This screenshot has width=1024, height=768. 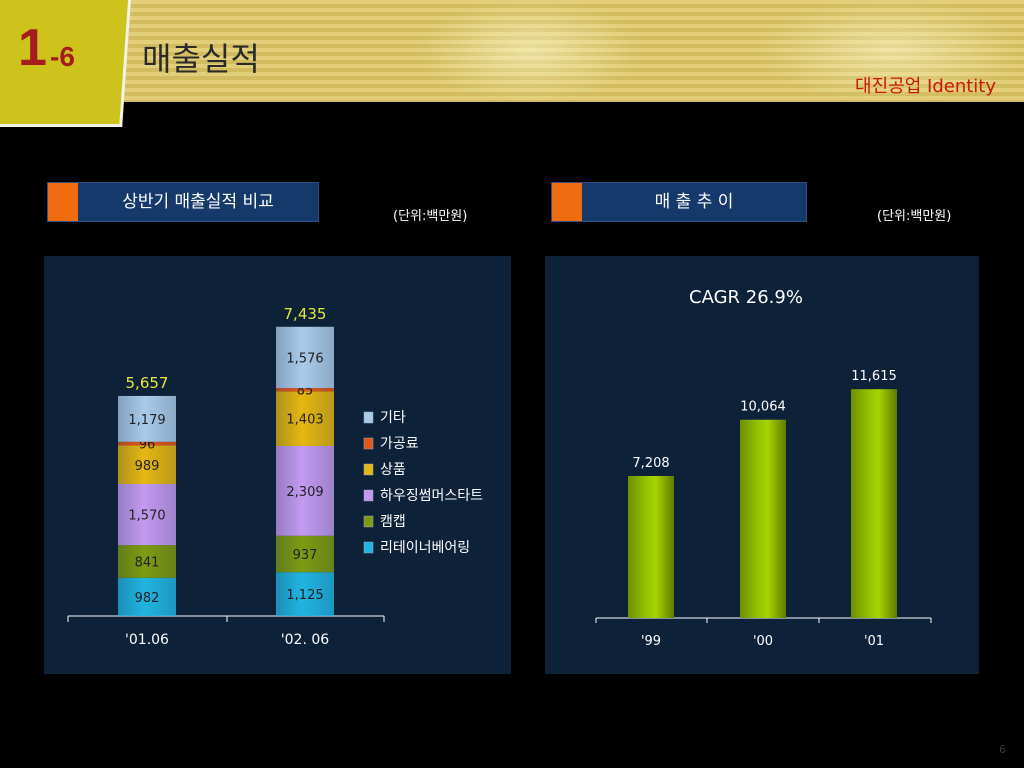 I want to click on legend-label: 상품, so click(x=393, y=470).